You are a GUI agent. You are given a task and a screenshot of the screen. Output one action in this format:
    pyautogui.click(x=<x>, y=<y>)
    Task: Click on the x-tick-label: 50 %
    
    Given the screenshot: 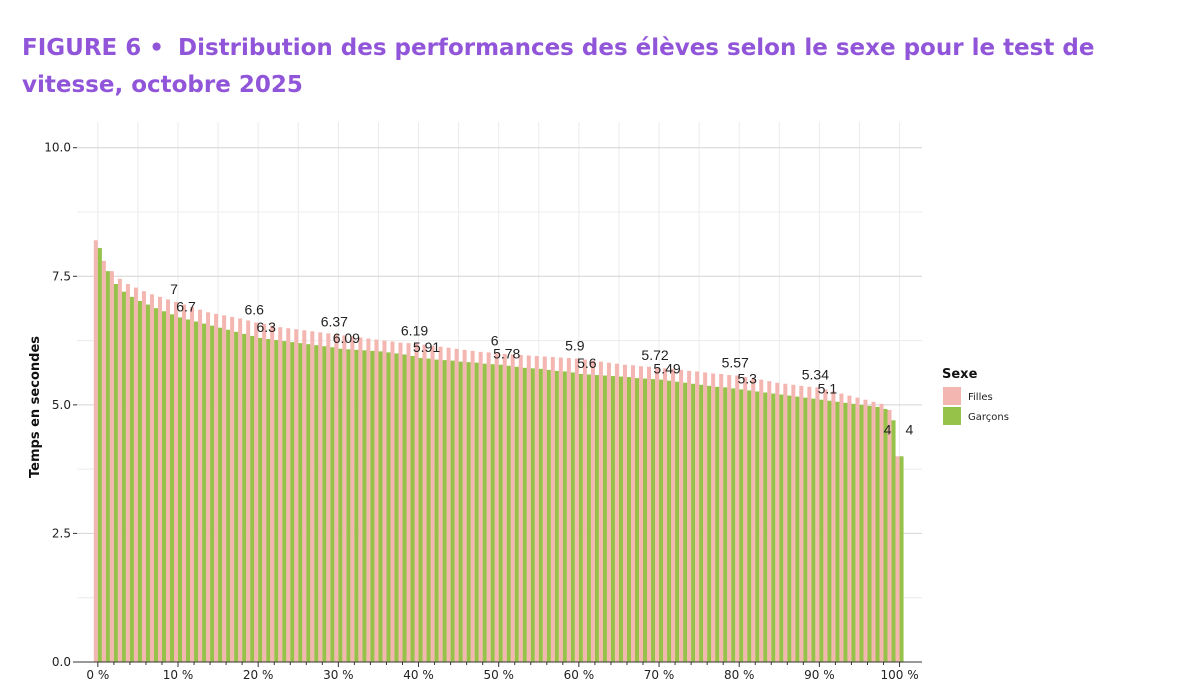 What is the action you would take?
    pyautogui.click(x=498, y=675)
    